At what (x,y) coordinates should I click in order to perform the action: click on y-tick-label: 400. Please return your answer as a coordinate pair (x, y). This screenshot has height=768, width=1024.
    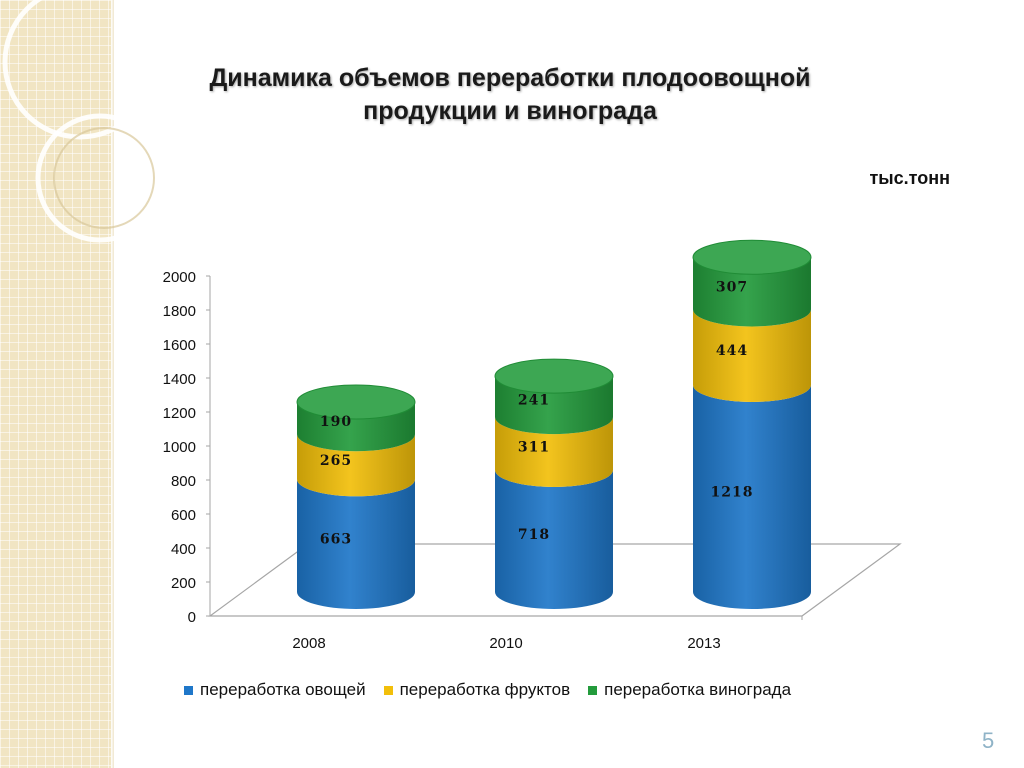
    Looking at the image, I should click on (183, 549).